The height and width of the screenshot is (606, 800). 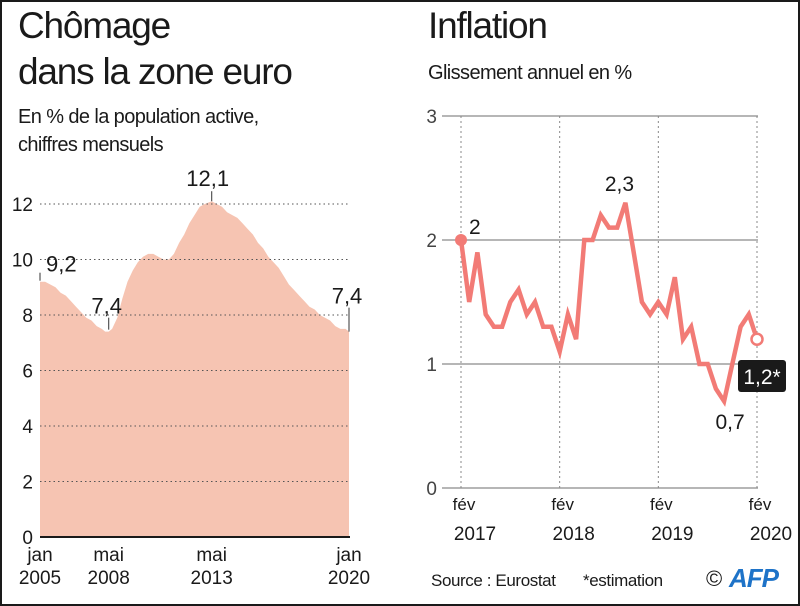 I want to click on afp-logo: AFP, so click(x=754, y=578).